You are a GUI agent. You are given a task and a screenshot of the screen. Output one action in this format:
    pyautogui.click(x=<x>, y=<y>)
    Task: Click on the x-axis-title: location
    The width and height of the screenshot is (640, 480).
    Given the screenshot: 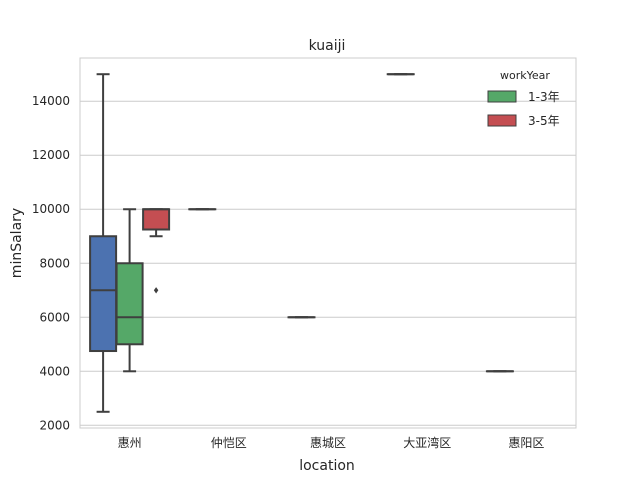 What is the action you would take?
    pyautogui.click(x=327, y=466)
    